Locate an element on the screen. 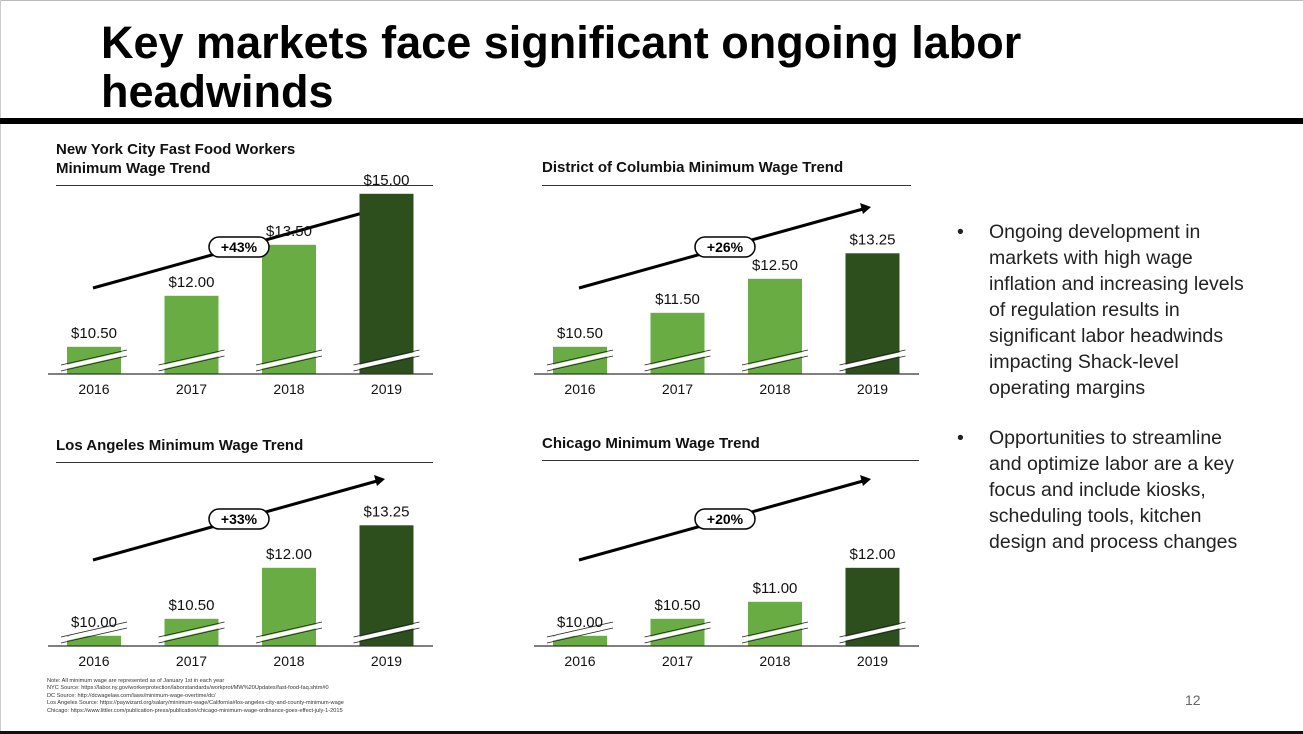 This screenshot has width=1303, height=734. growth-label: +33% is located at coordinates (239, 519).